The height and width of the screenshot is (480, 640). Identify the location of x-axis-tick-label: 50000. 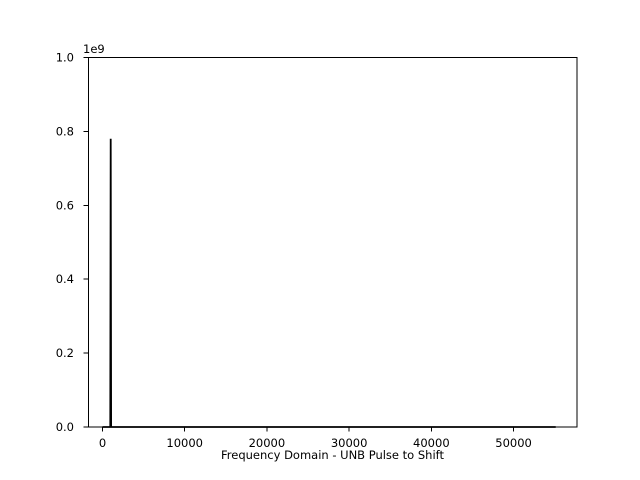
(513, 443).